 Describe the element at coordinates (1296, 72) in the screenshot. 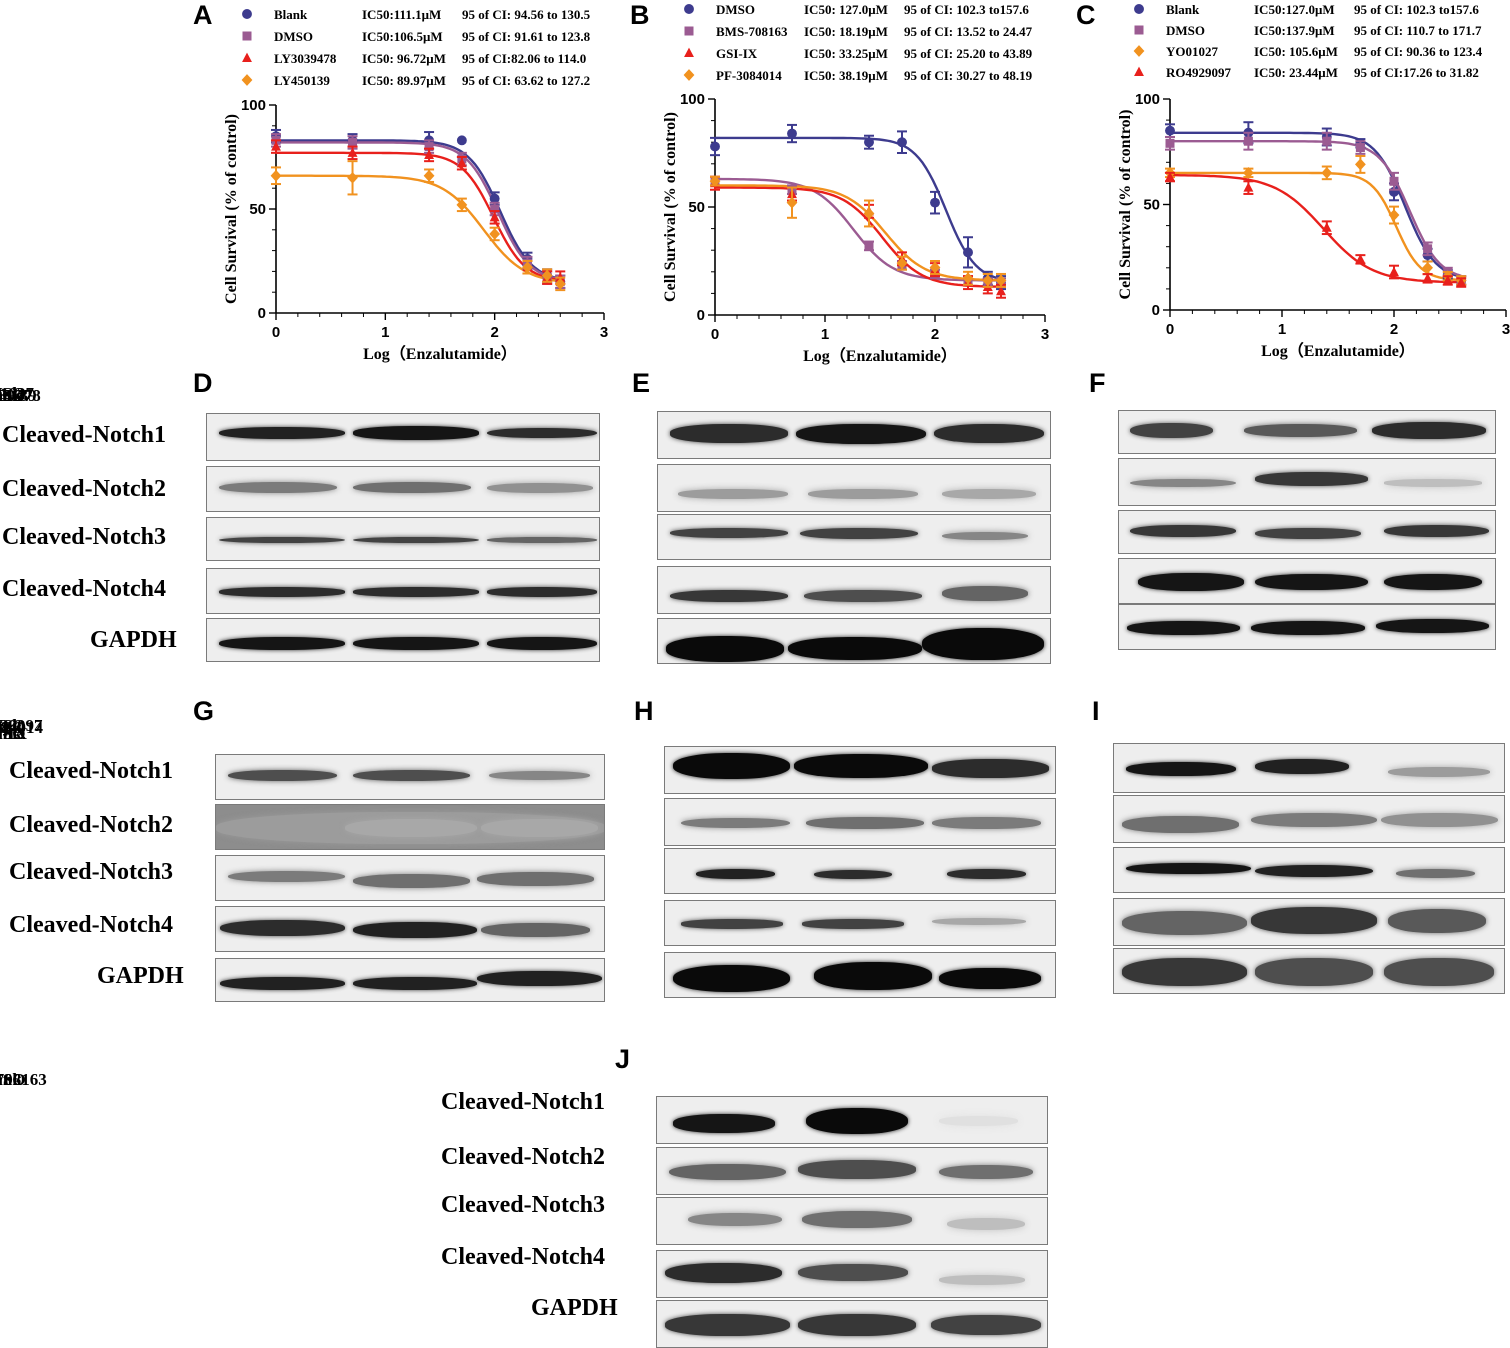

I see `legend-ic50: IC50: 23.44μM` at that location.